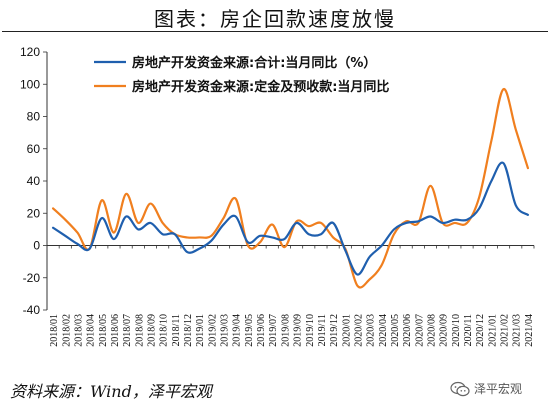 The width and height of the screenshot is (550, 407). Describe the element at coordinates (32, 310) in the screenshot. I see `y-tick-label: -40` at that location.